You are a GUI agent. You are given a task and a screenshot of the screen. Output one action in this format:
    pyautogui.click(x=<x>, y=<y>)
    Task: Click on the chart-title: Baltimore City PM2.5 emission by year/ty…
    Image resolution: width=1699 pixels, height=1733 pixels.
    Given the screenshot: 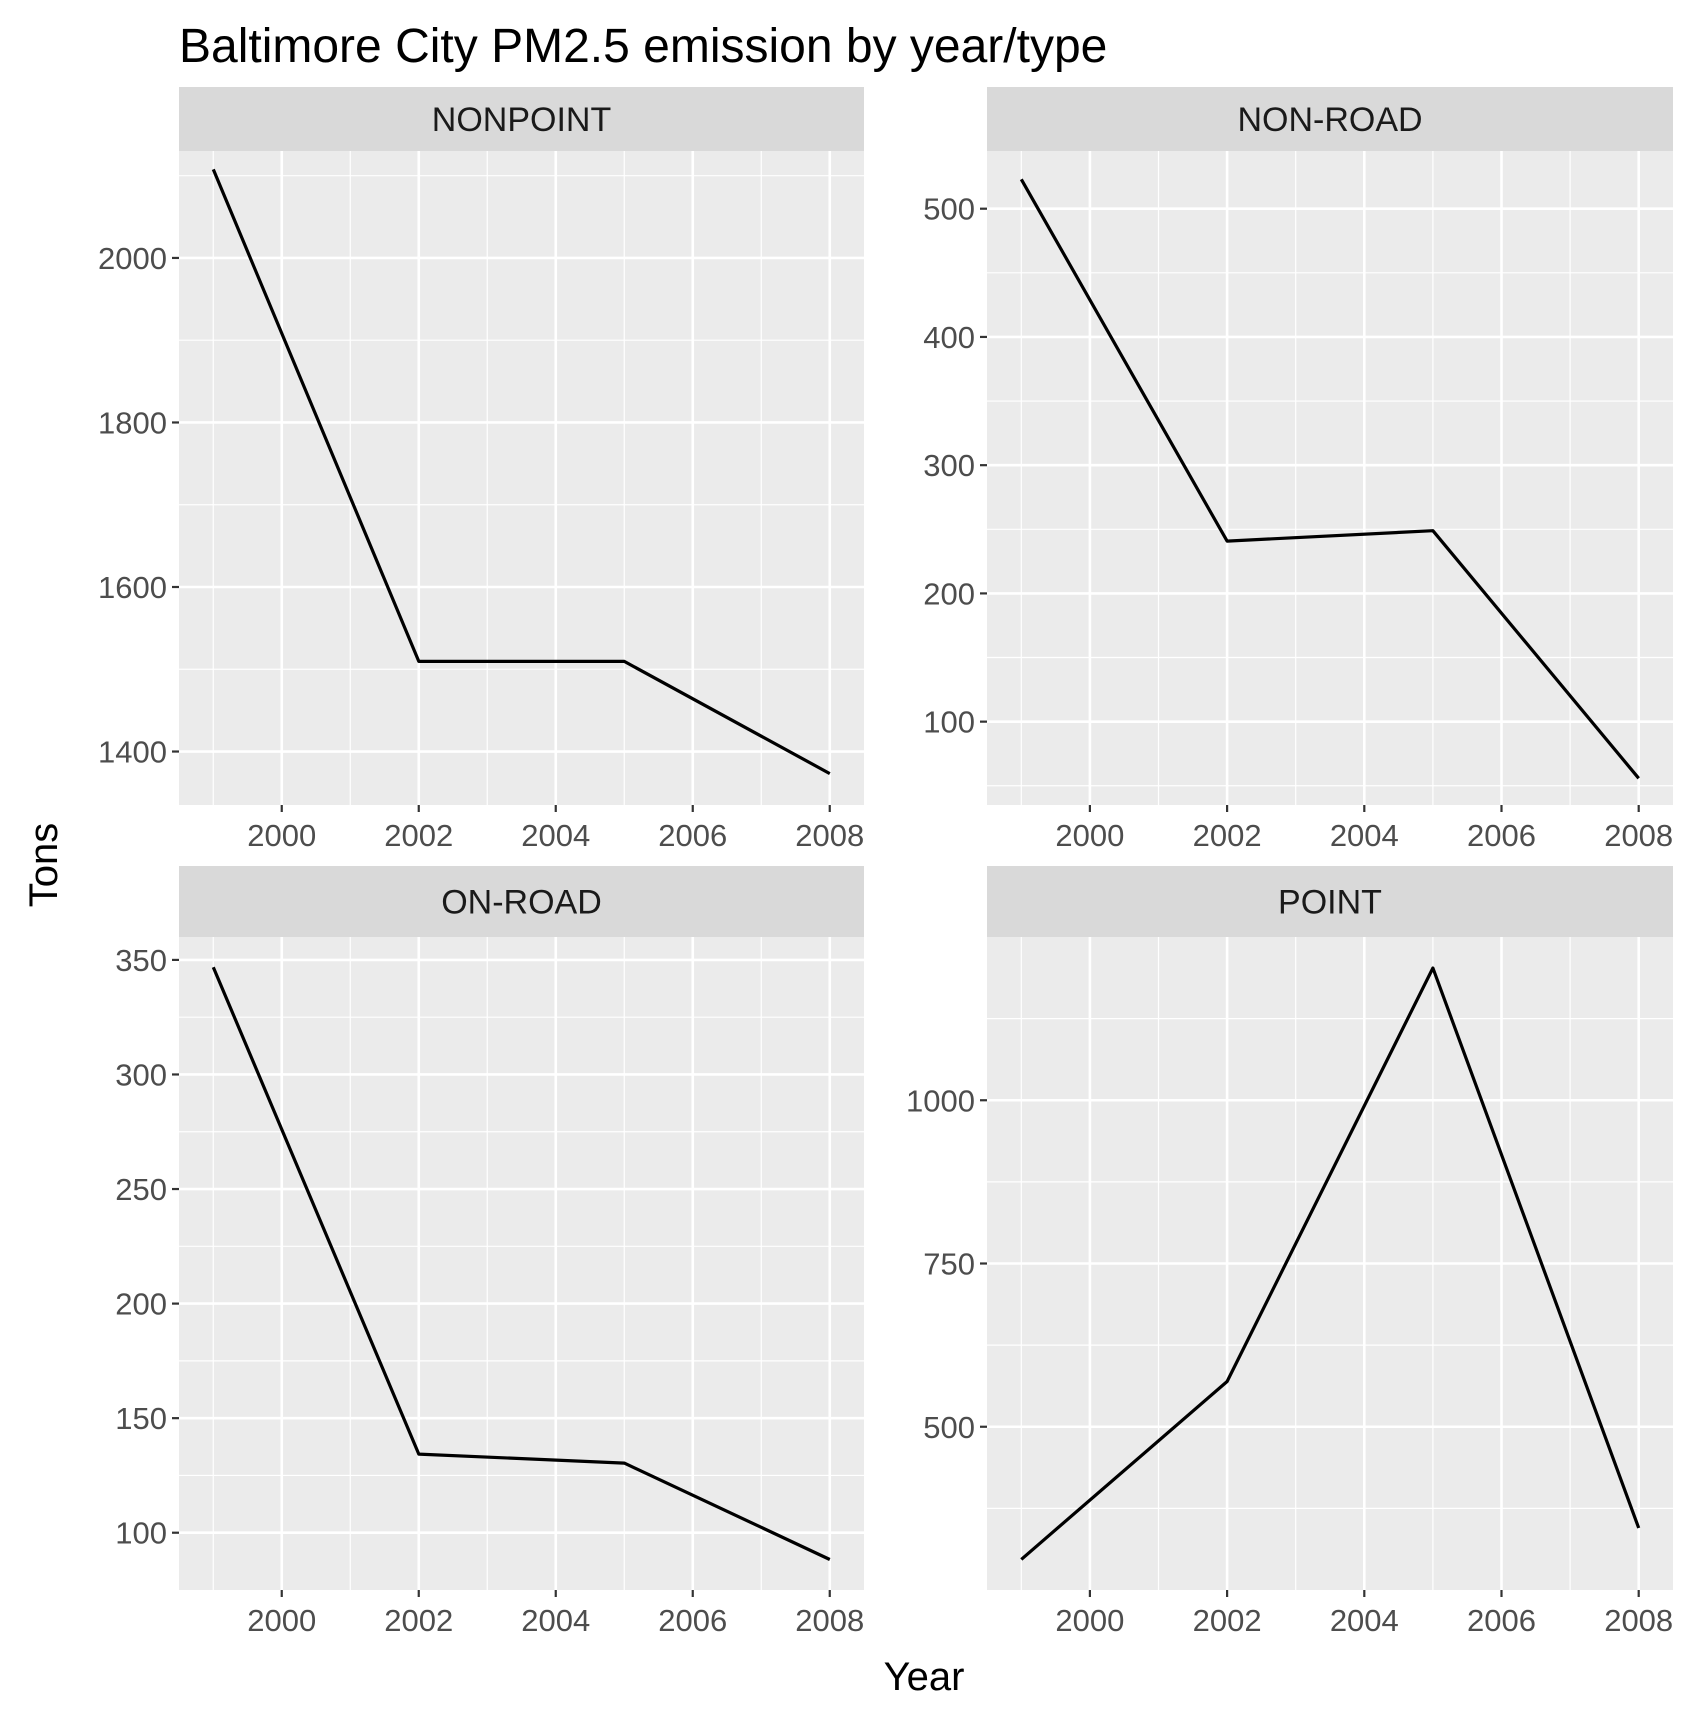 What is the action you would take?
    pyautogui.click(x=643, y=46)
    